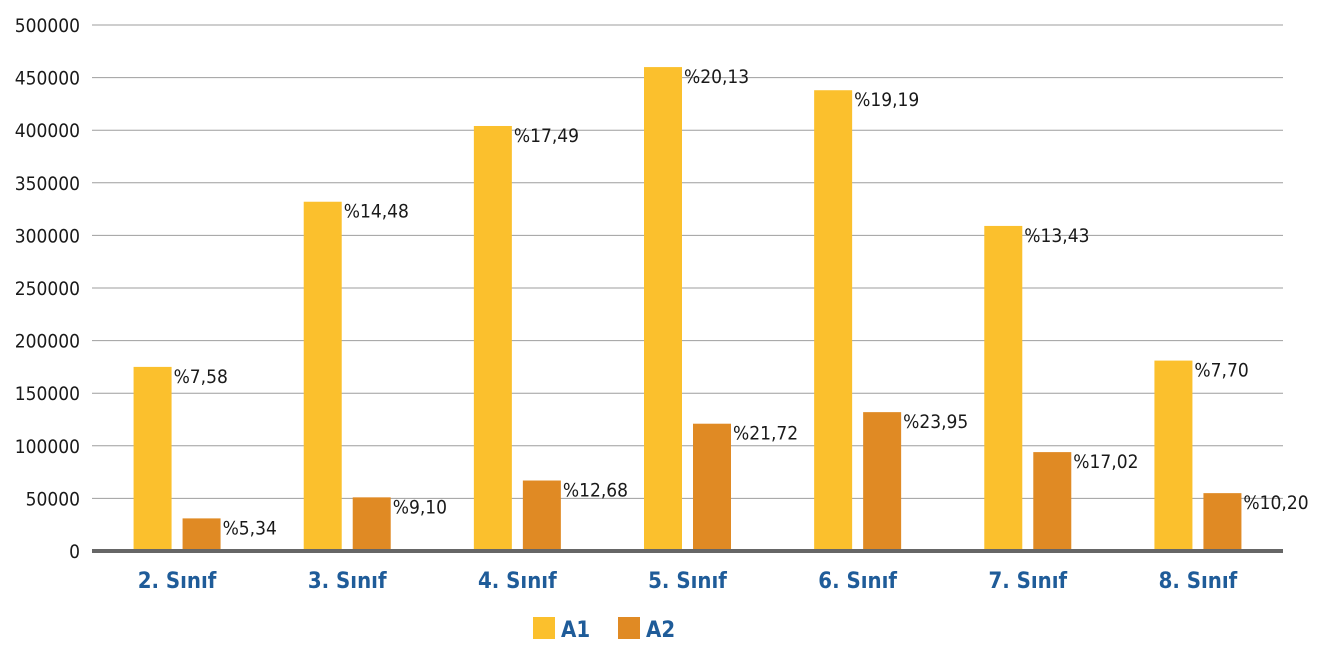 The width and height of the screenshot is (1317, 646). I want to click on data-label-a1: %19,19, so click(886, 100).